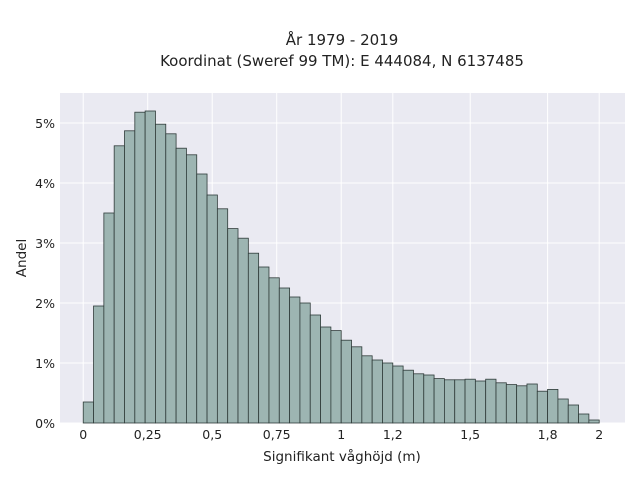 Image resolution: width=640 pixels, height=480 pixels. I want to click on chart-title: År 1979 - 2019, so click(342, 39).